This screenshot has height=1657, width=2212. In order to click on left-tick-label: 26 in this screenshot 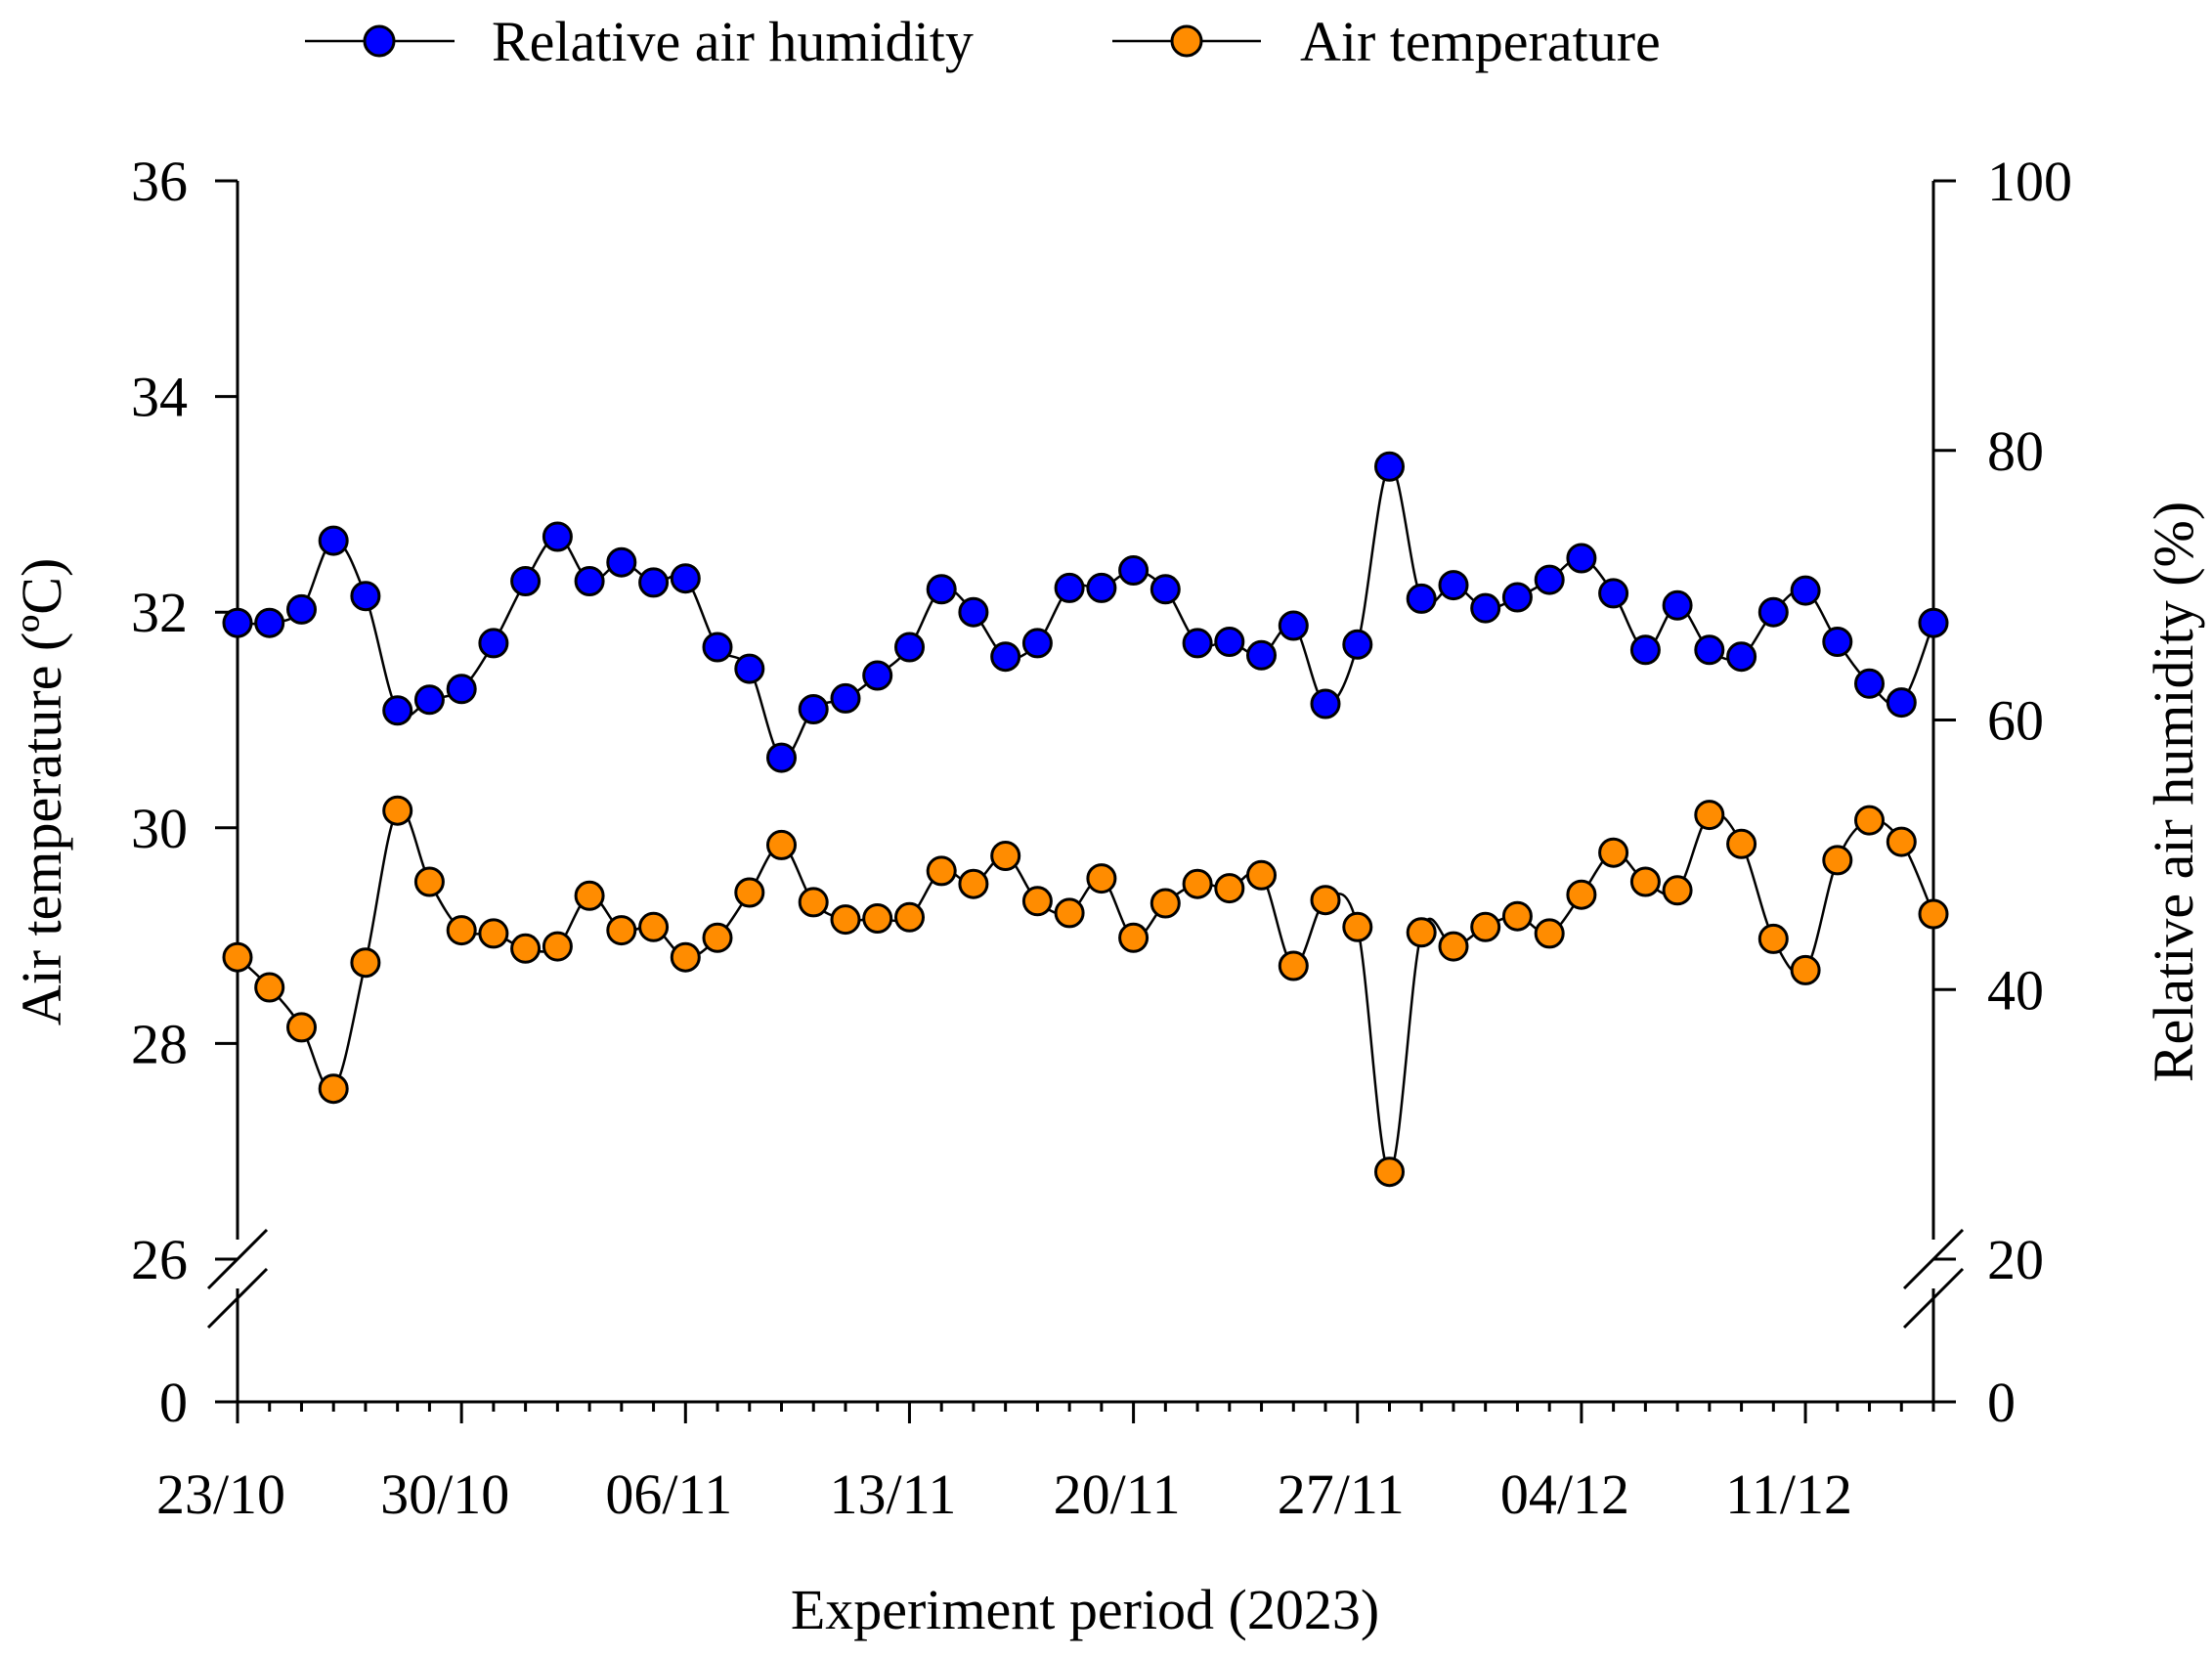, I will do `click(159, 1260)`.